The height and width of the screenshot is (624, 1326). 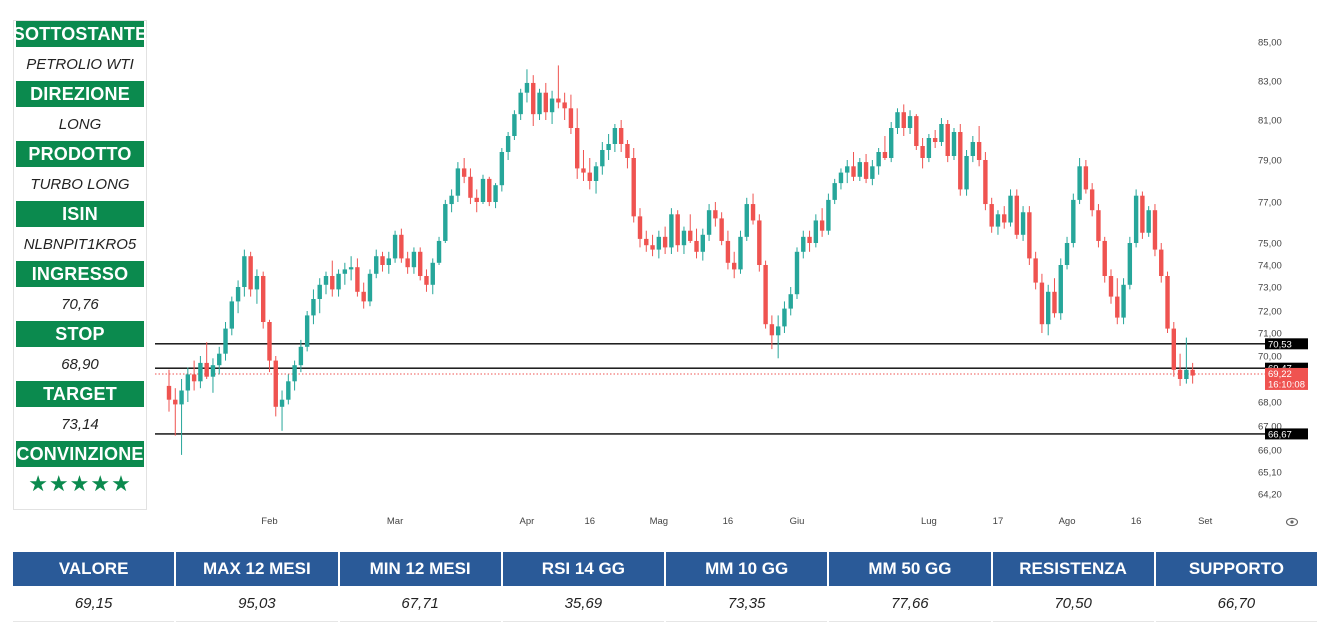 I want to click on isin-label: ISIN, so click(x=80, y=214).